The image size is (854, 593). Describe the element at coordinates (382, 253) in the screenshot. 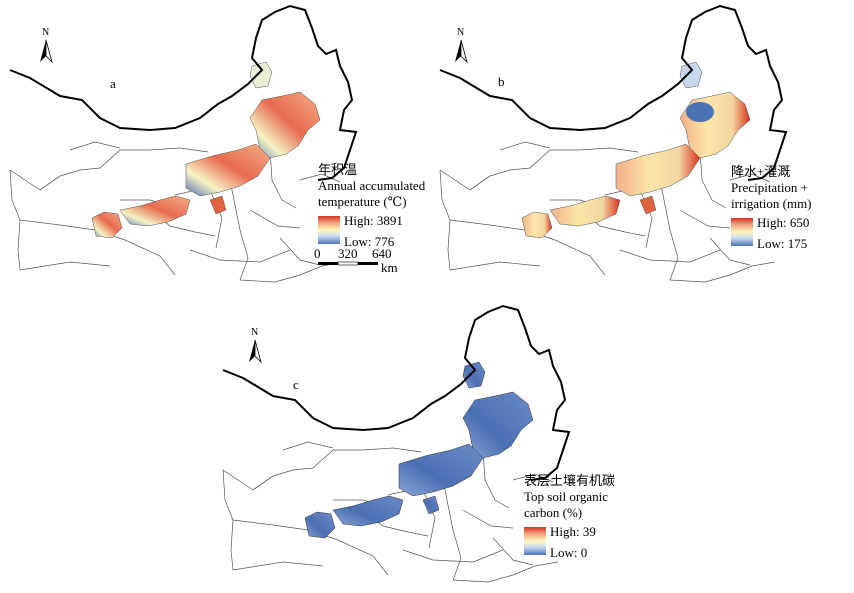

I see `scale-tick-640: 640` at that location.